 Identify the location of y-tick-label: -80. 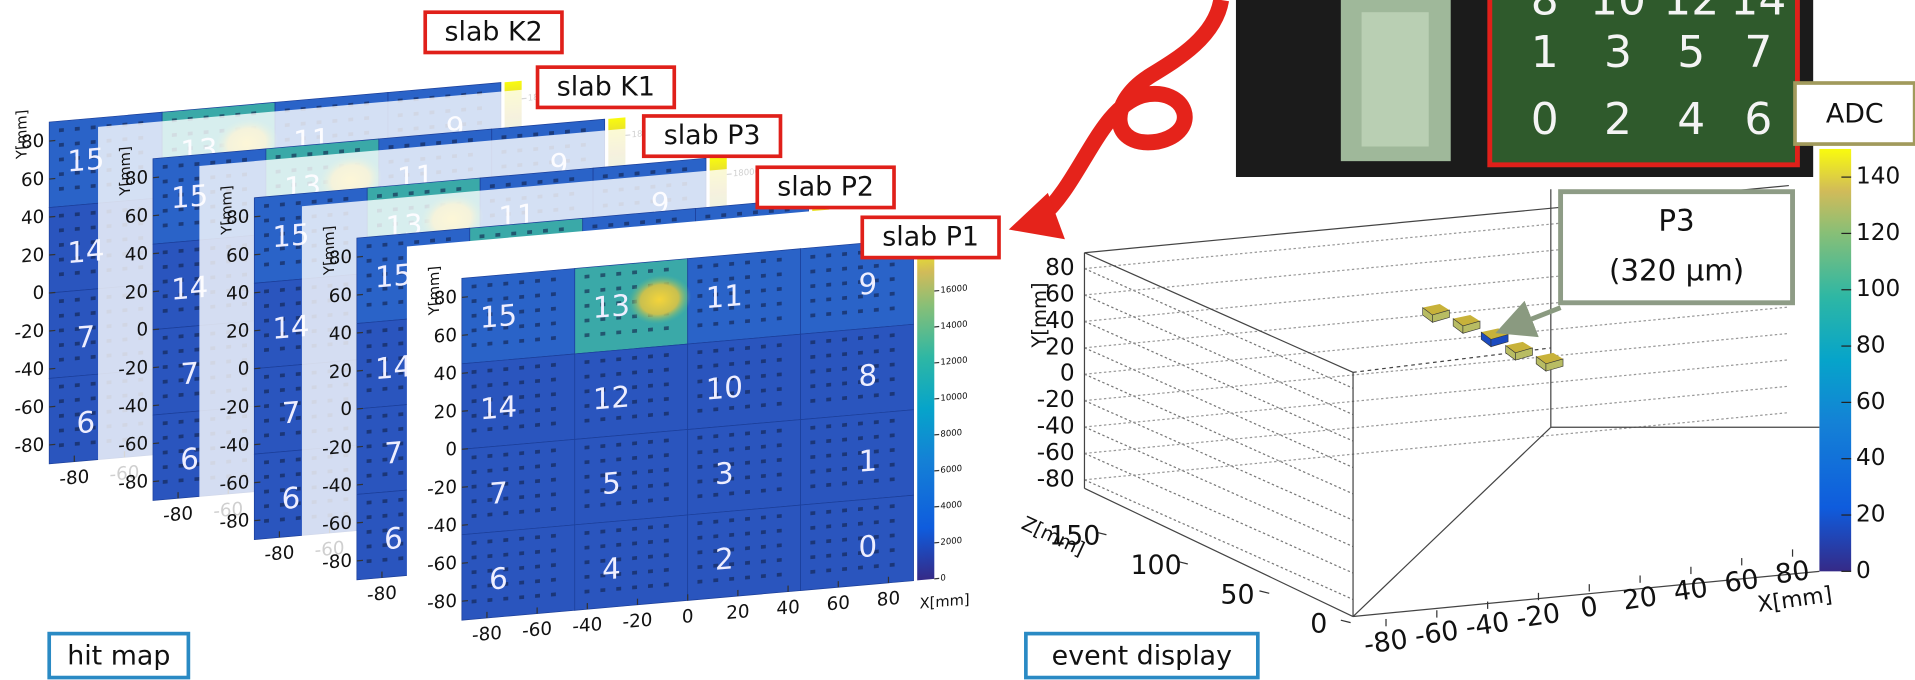
(337, 562).